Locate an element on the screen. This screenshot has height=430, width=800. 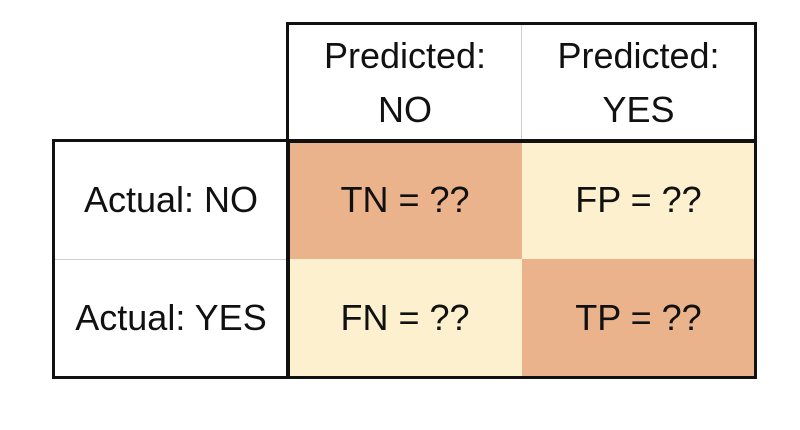
cell-true-positive: TP = ?? is located at coordinates (638, 318).